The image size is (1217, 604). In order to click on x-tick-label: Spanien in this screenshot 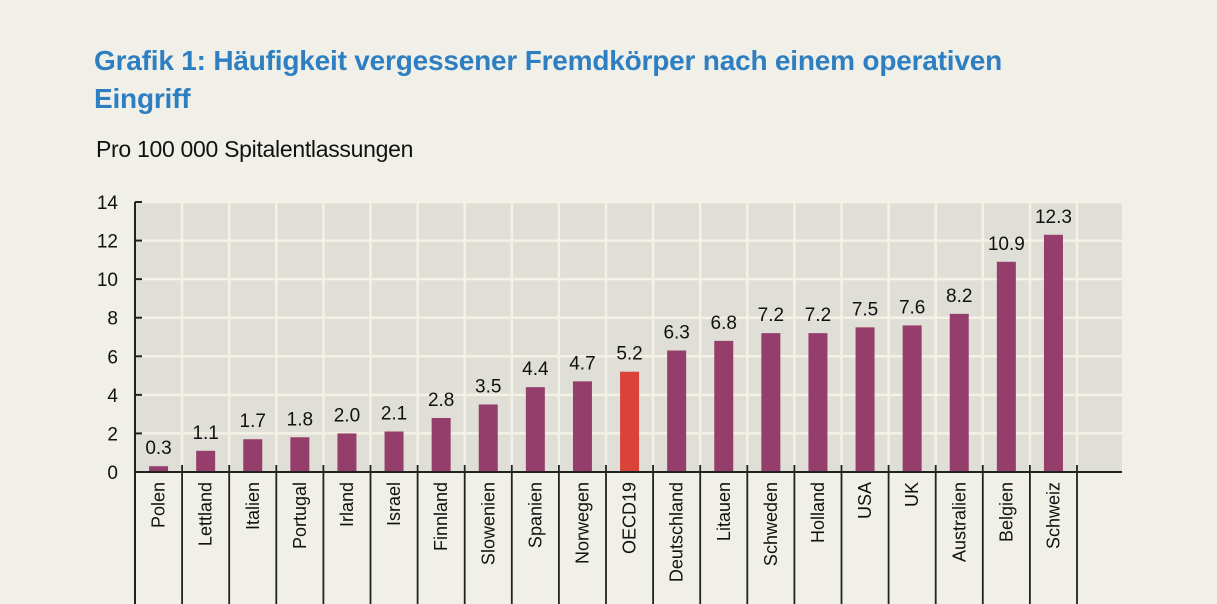, I will do `click(535, 515)`.